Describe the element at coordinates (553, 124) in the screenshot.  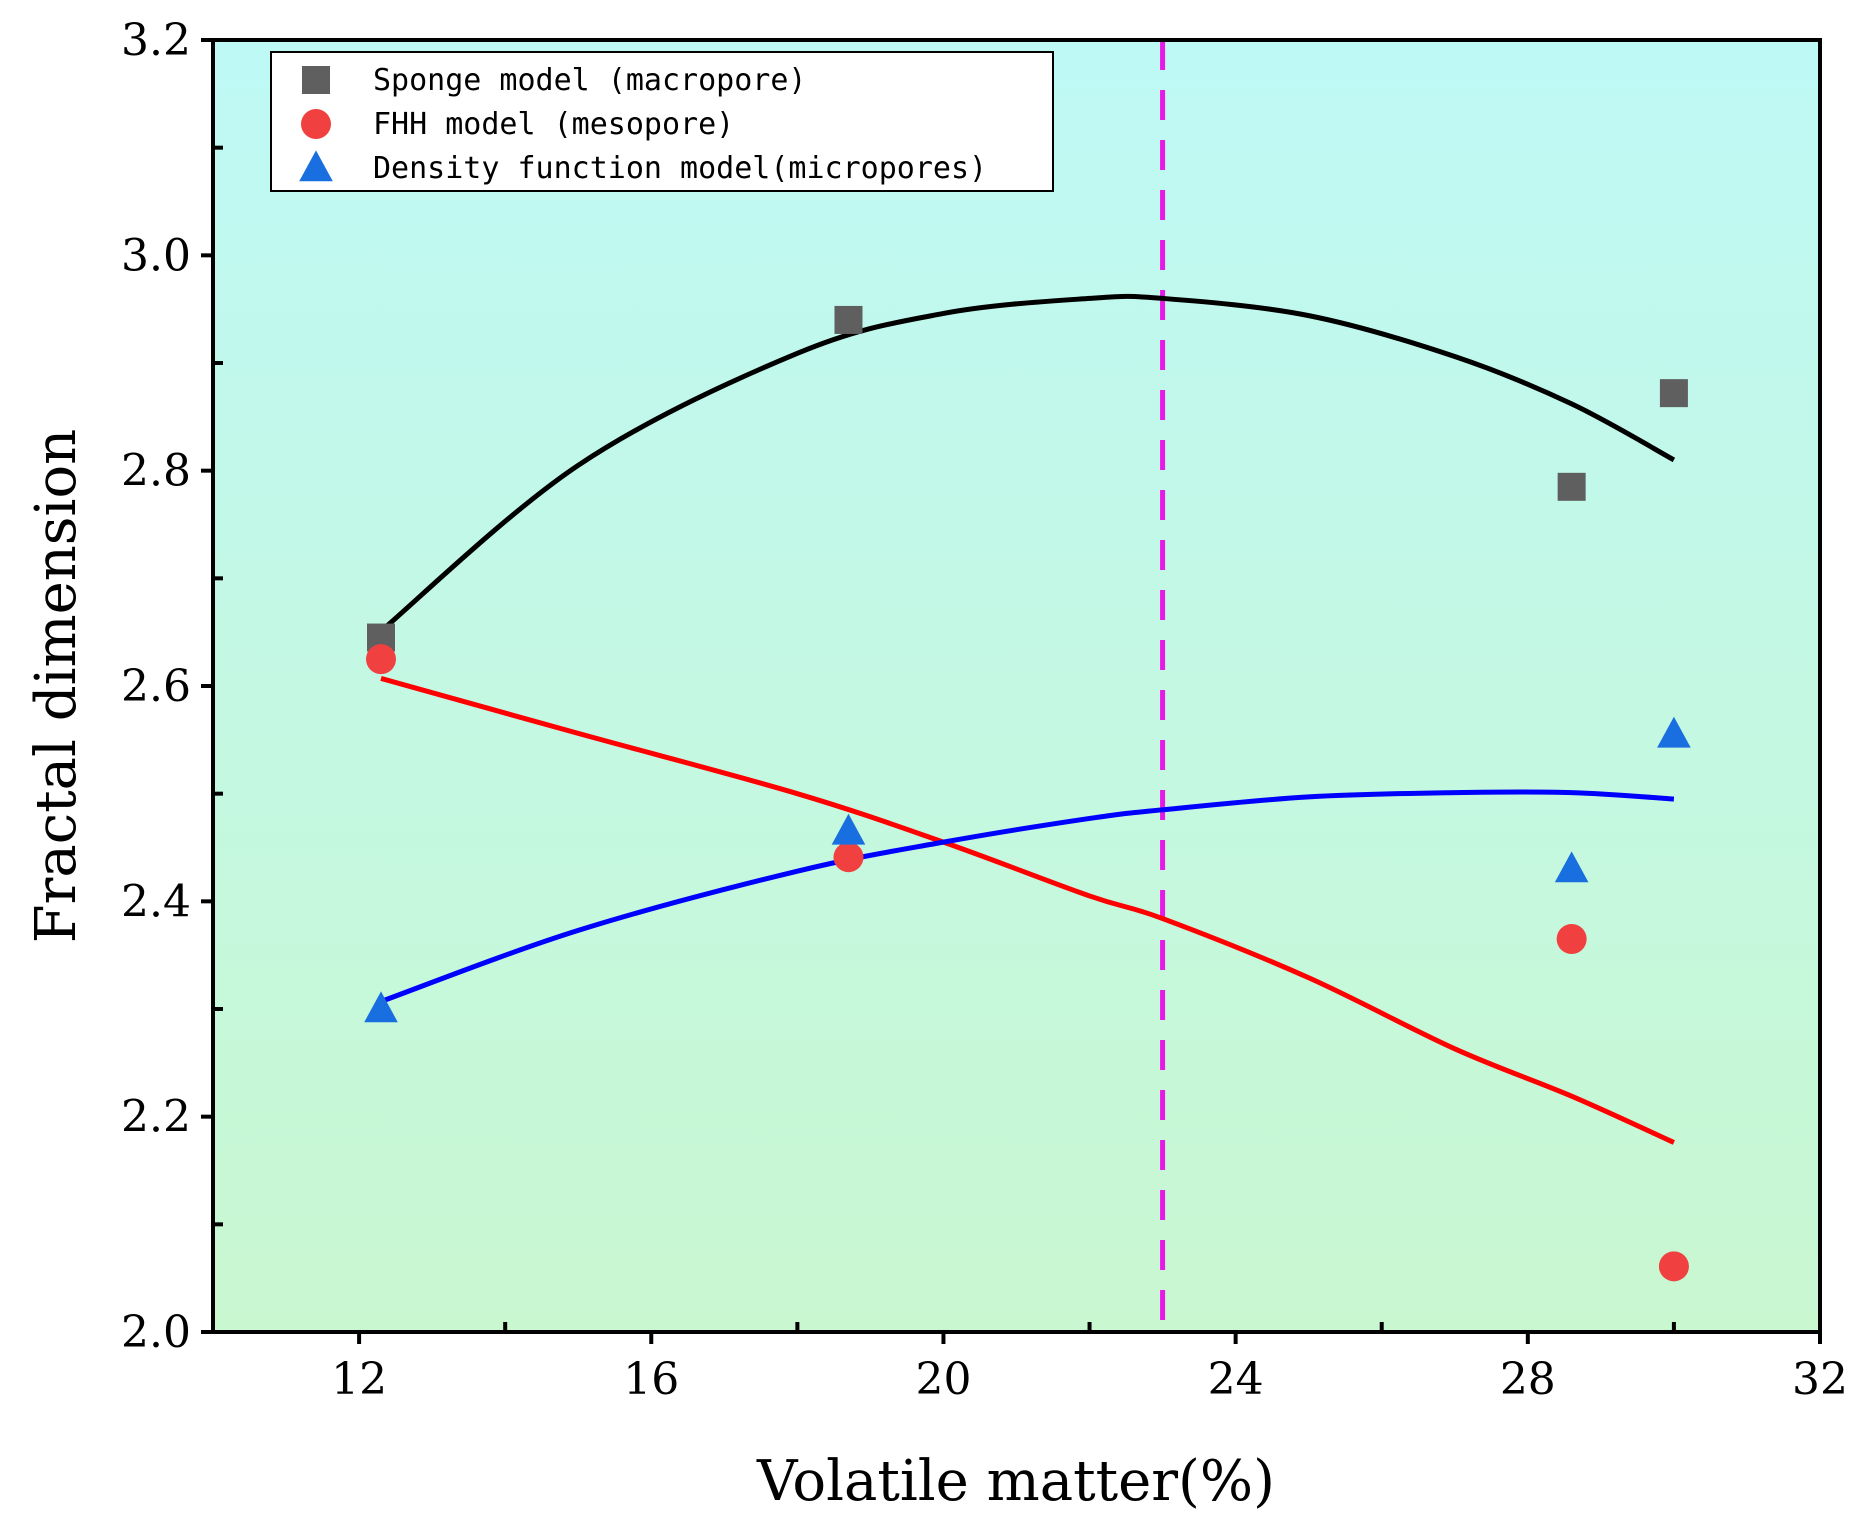
I see `legend-label-1: FHH model (mesopore)` at that location.